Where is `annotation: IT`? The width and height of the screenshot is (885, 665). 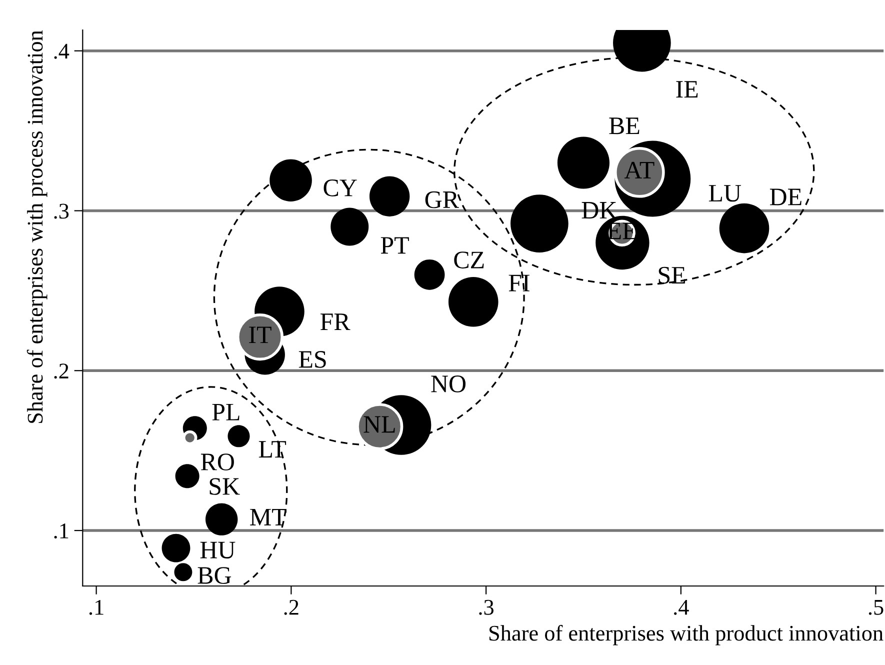
annotation: IT is located at coordinates (260, 335).